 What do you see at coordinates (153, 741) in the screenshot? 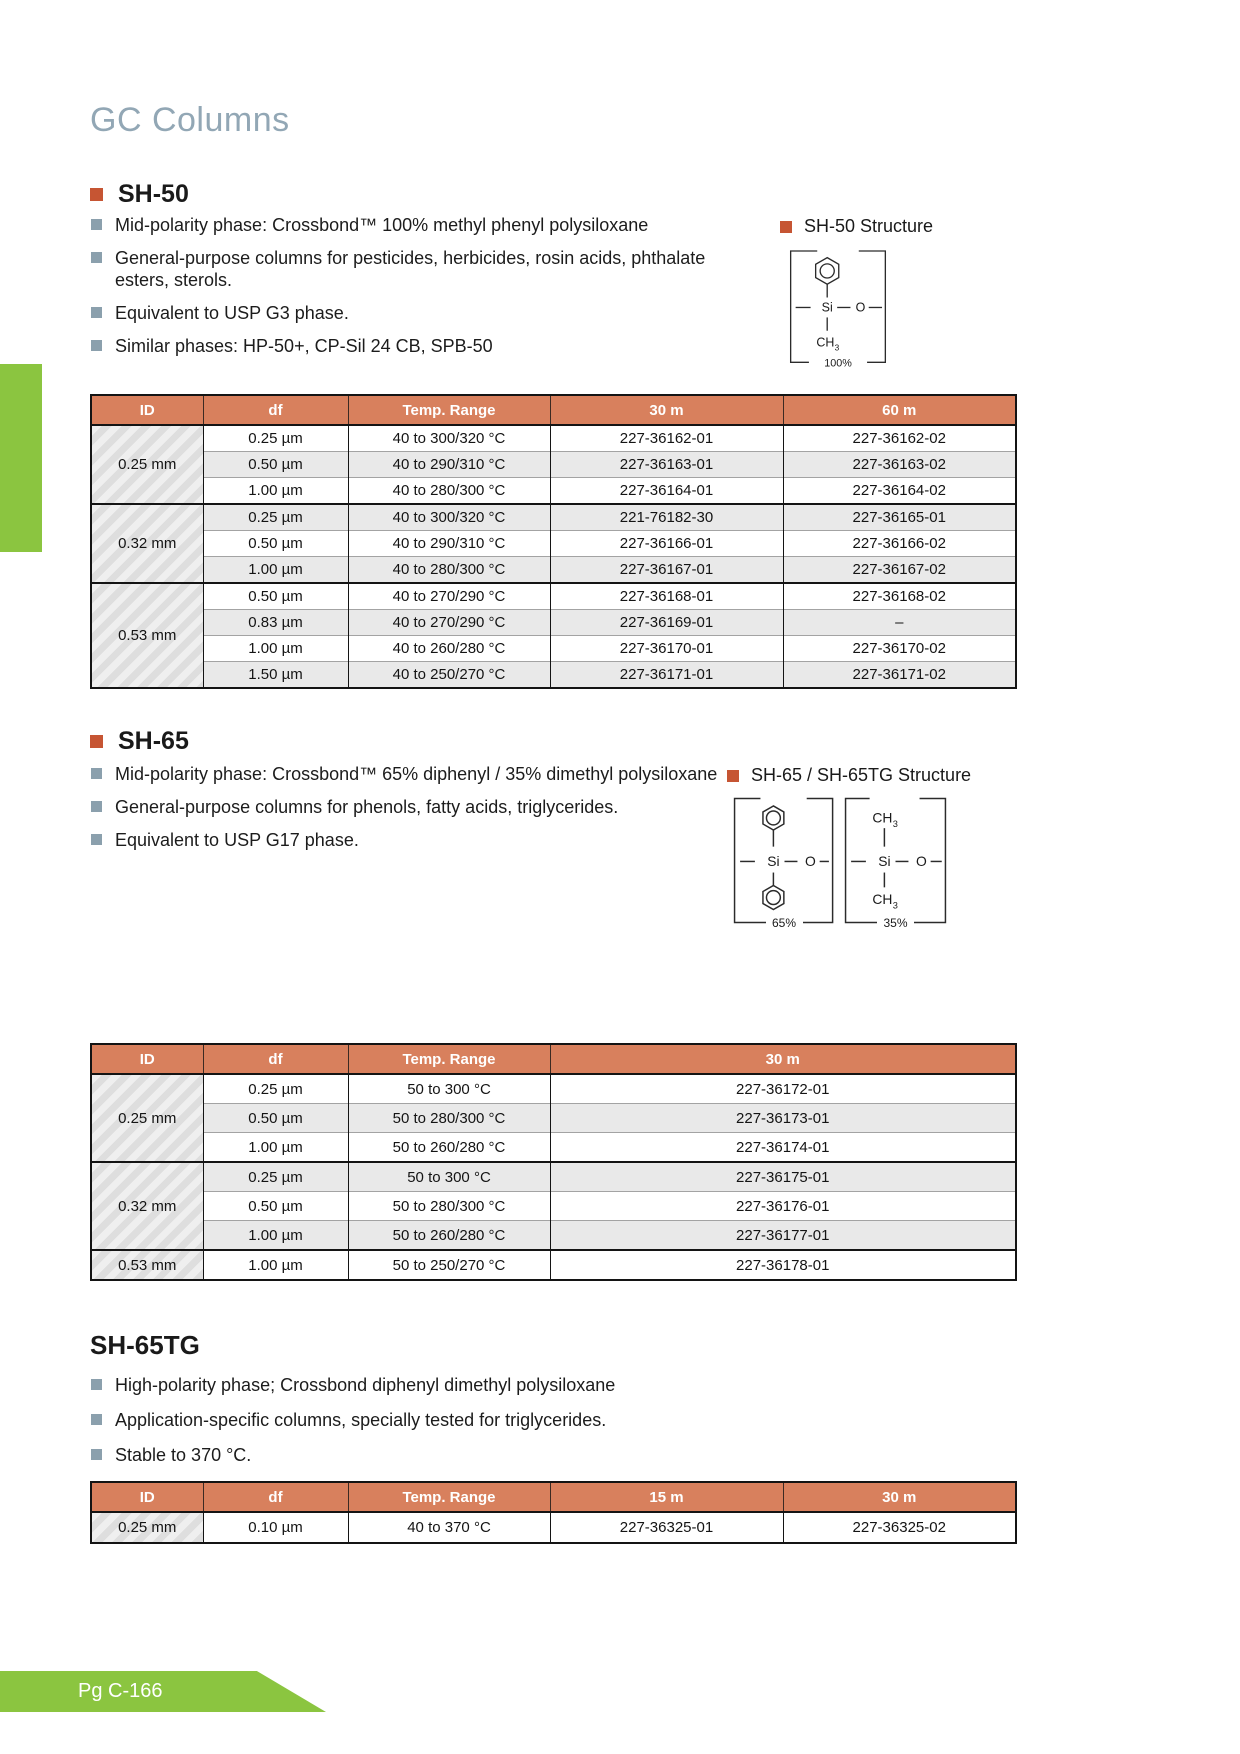
I see `section-heading-label: SH-65` at bounding box center [153, 741].